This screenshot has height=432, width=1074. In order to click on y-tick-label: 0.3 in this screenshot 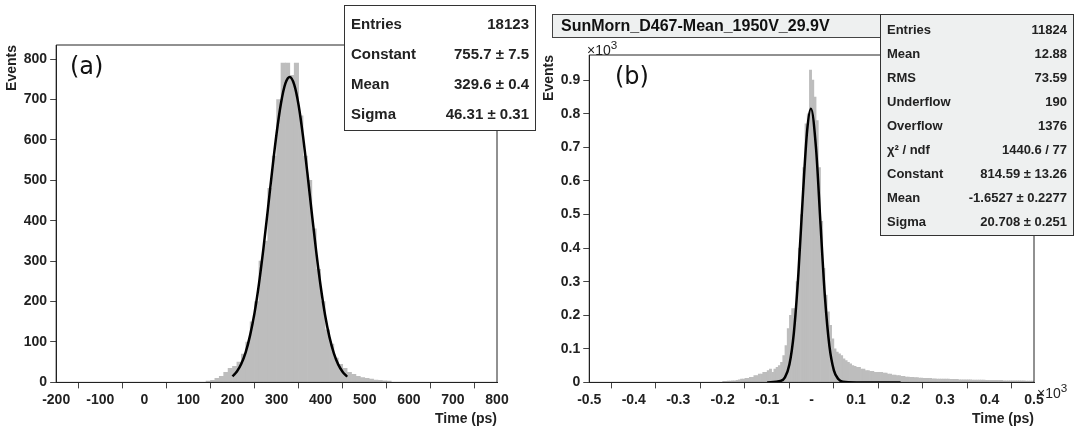, I will do `click(570, 280)`.